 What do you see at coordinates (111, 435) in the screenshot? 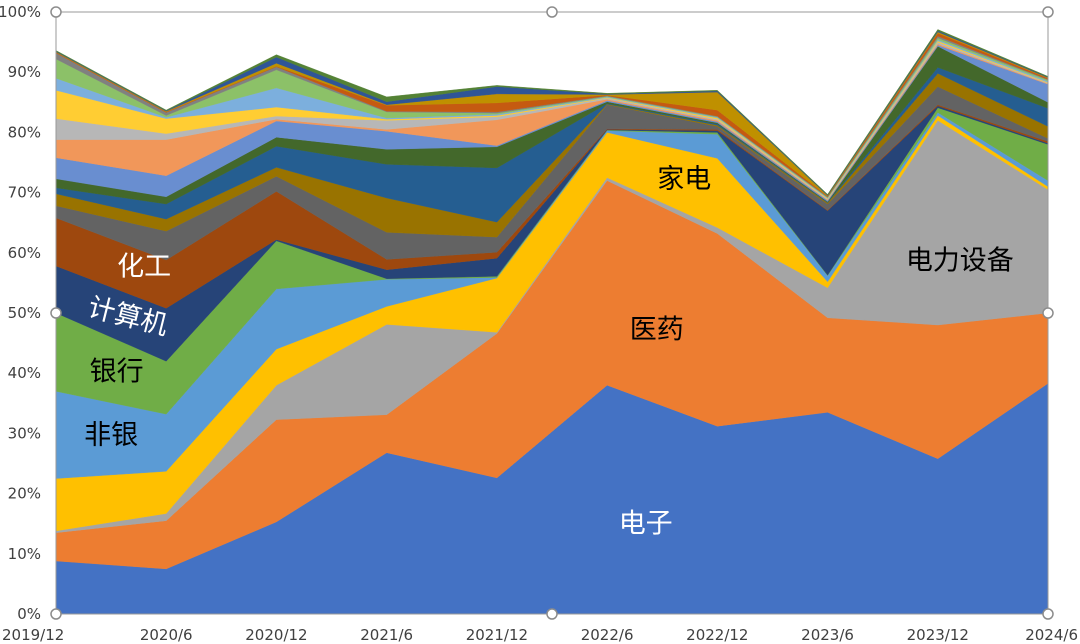
I see `series-label: 非银` at bounding box center [111, 435].